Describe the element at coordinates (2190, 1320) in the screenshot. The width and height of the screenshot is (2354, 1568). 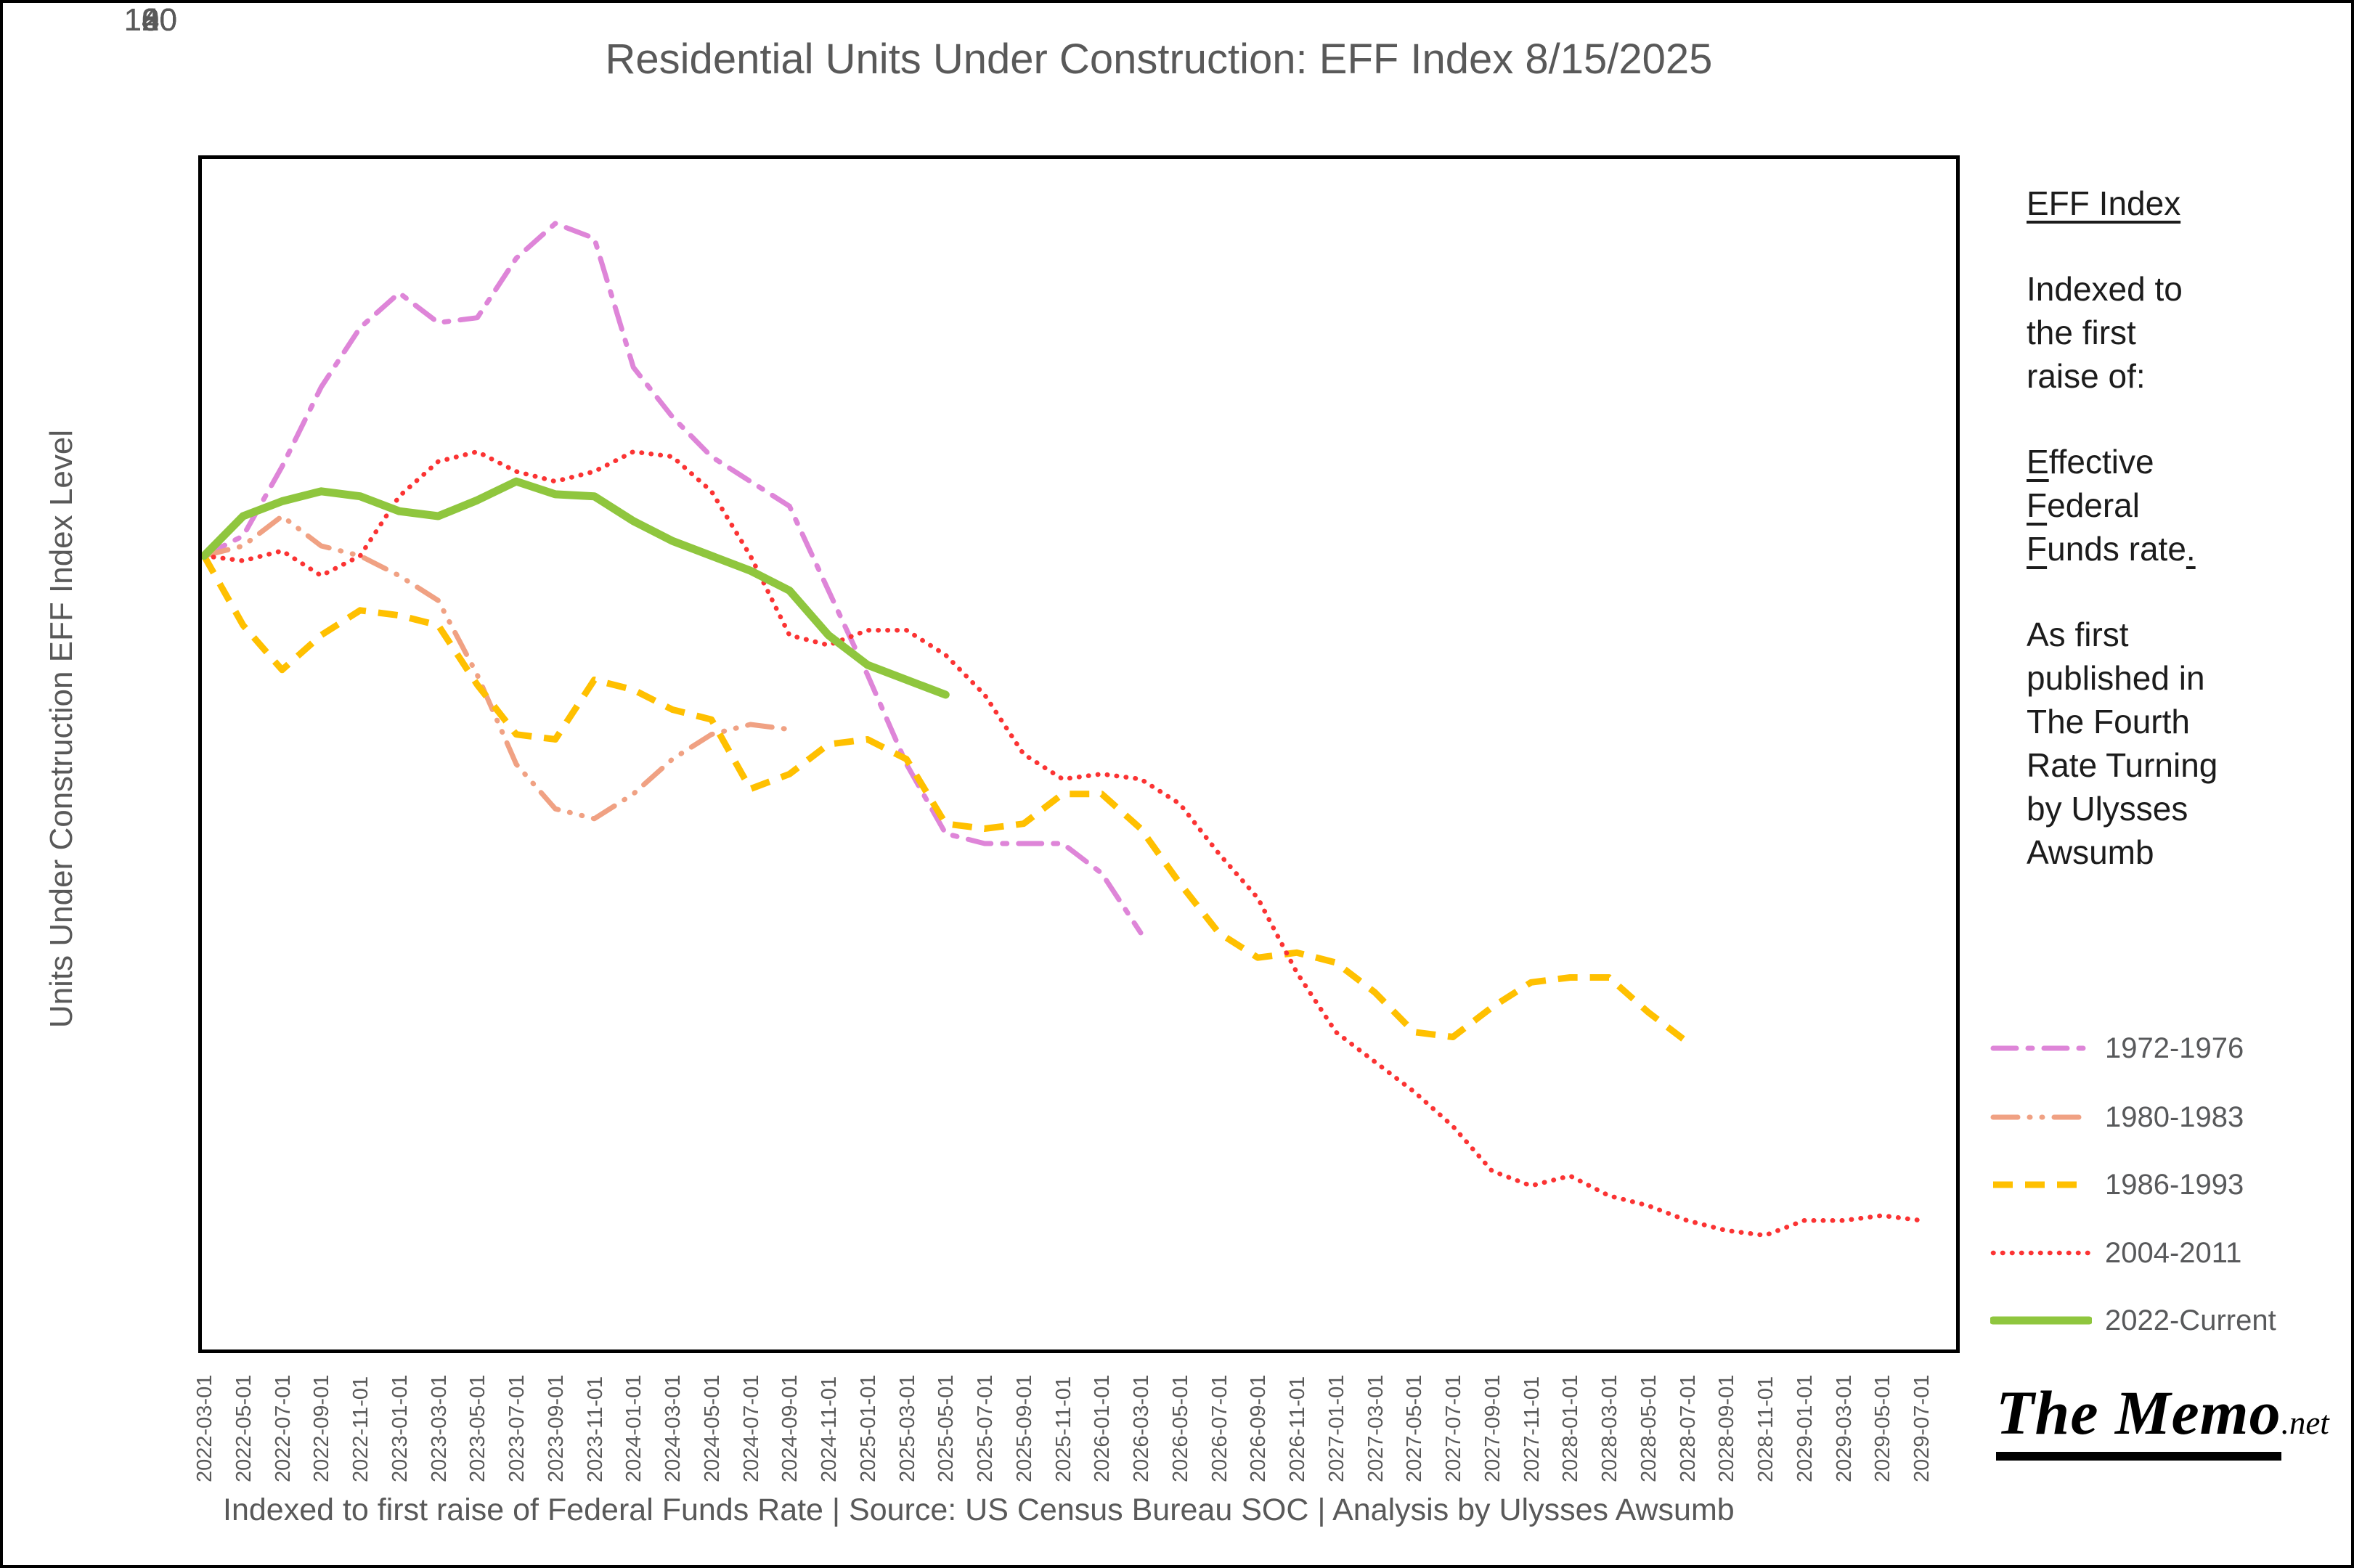
I see `legend-label: 2022-Current` at that location.